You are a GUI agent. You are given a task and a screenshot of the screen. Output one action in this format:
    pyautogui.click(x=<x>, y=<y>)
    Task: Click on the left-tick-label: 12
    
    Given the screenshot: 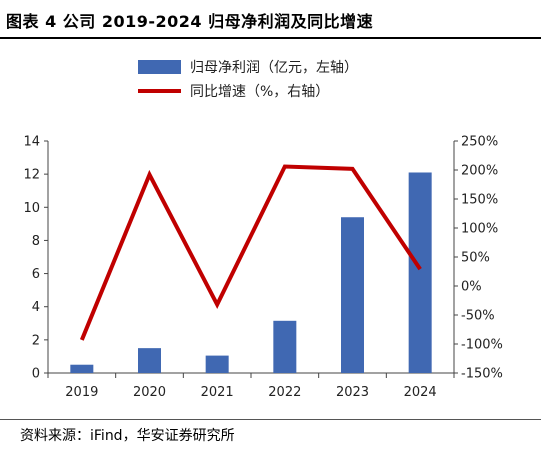 What is the action you would take?
    pyautogui.click(x=31, y=175)
    